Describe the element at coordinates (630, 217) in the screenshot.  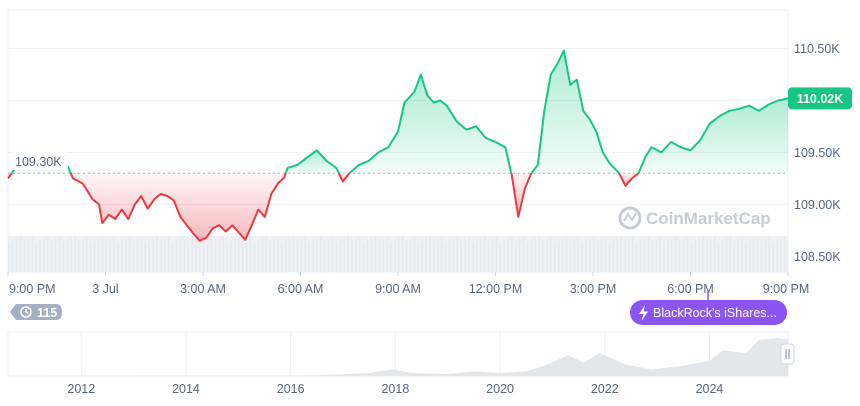
I see `logo-wave` at that location.